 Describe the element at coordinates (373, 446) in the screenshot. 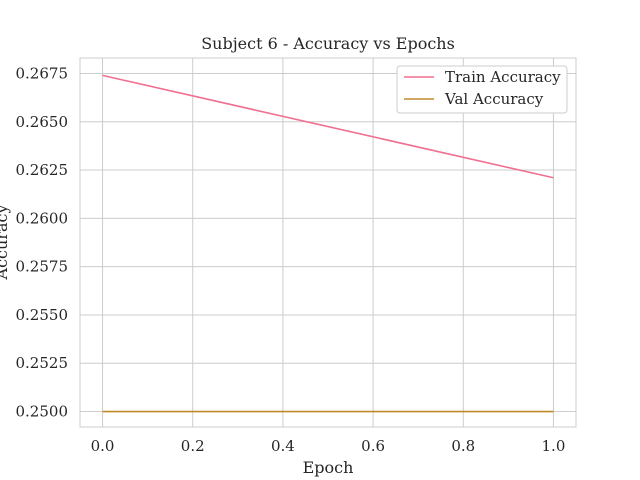

I see `x-tick-label: 0.6` at that location.